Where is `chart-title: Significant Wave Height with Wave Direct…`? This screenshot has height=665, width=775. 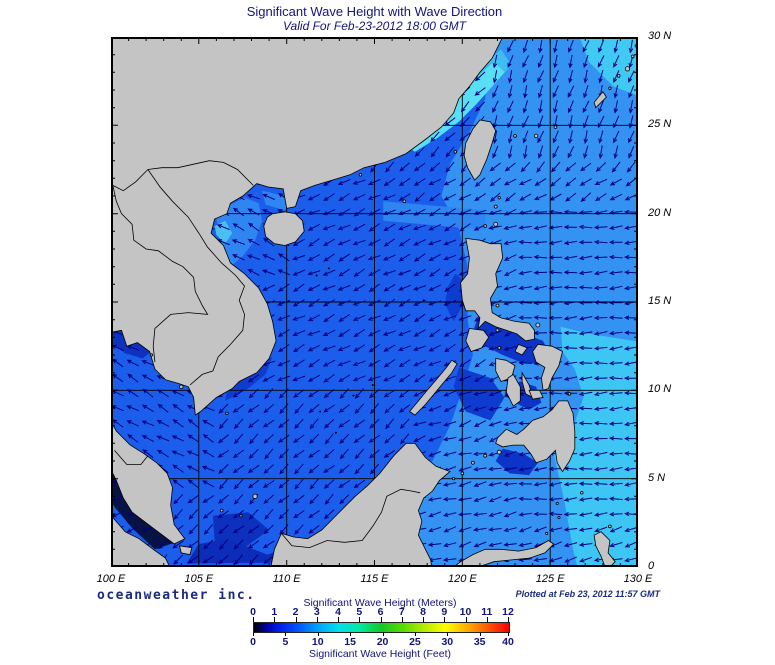
chart-title: Significant Wave Height with Wave Direct… is located at coordinates (374, 11).